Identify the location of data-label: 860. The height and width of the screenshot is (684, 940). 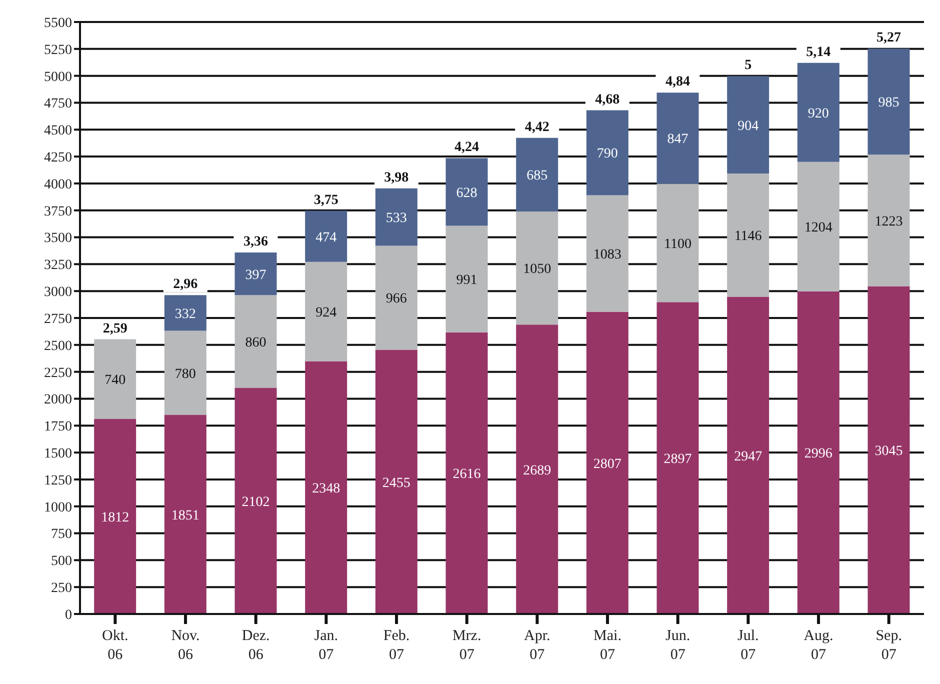
(255, 342).